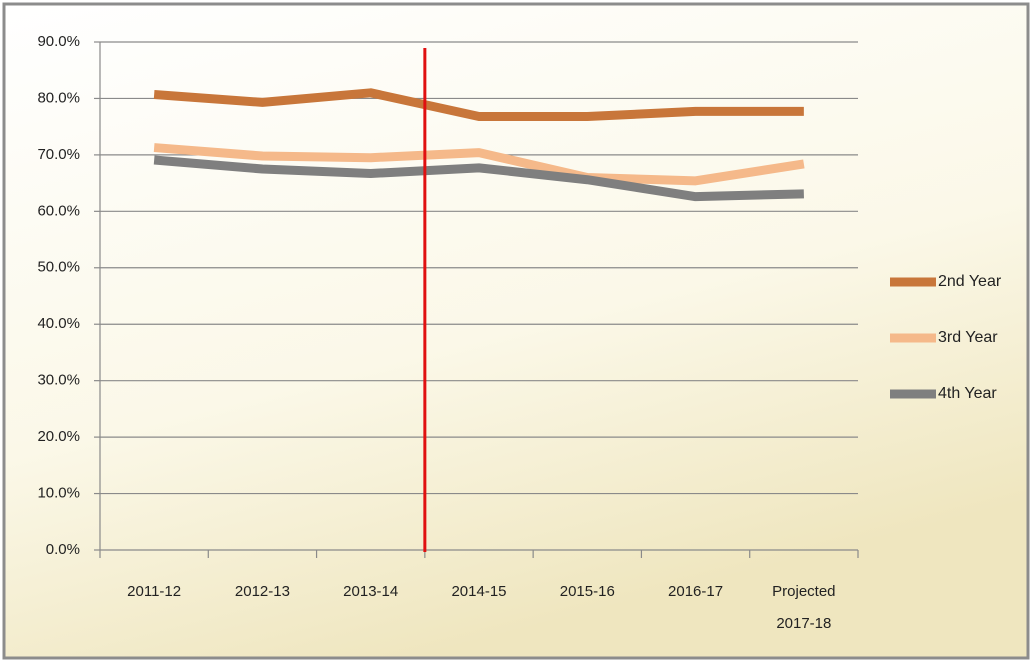 The width and height of the screenshot is (1032, 662). What do you see at coordinates (58, 436) in the screenshot?
I see `y-tick-label: 20.0%` at bounding box center [58, 436].